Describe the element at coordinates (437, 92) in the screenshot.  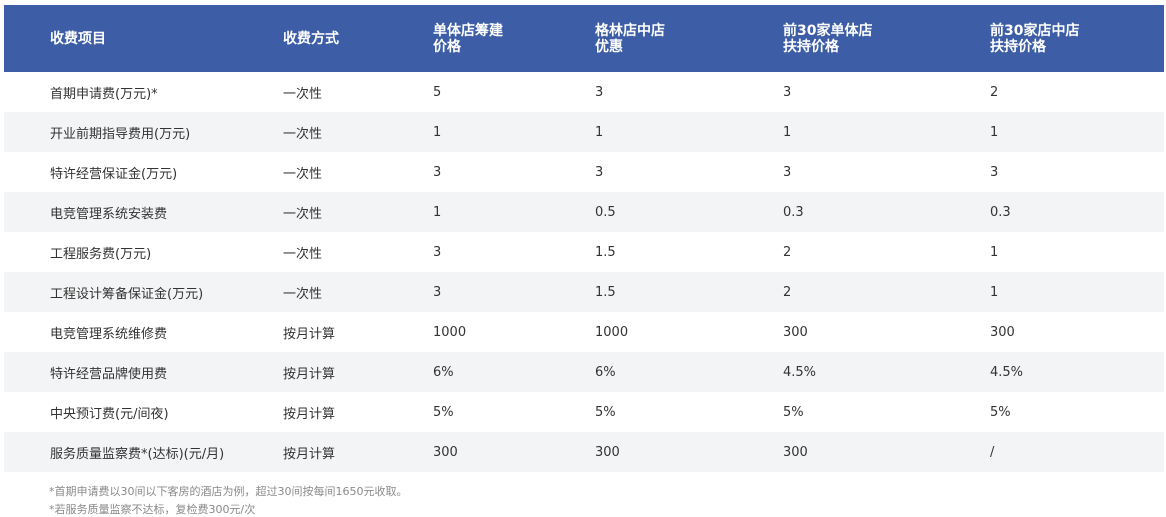
I see `cell-value: 5` at that location.